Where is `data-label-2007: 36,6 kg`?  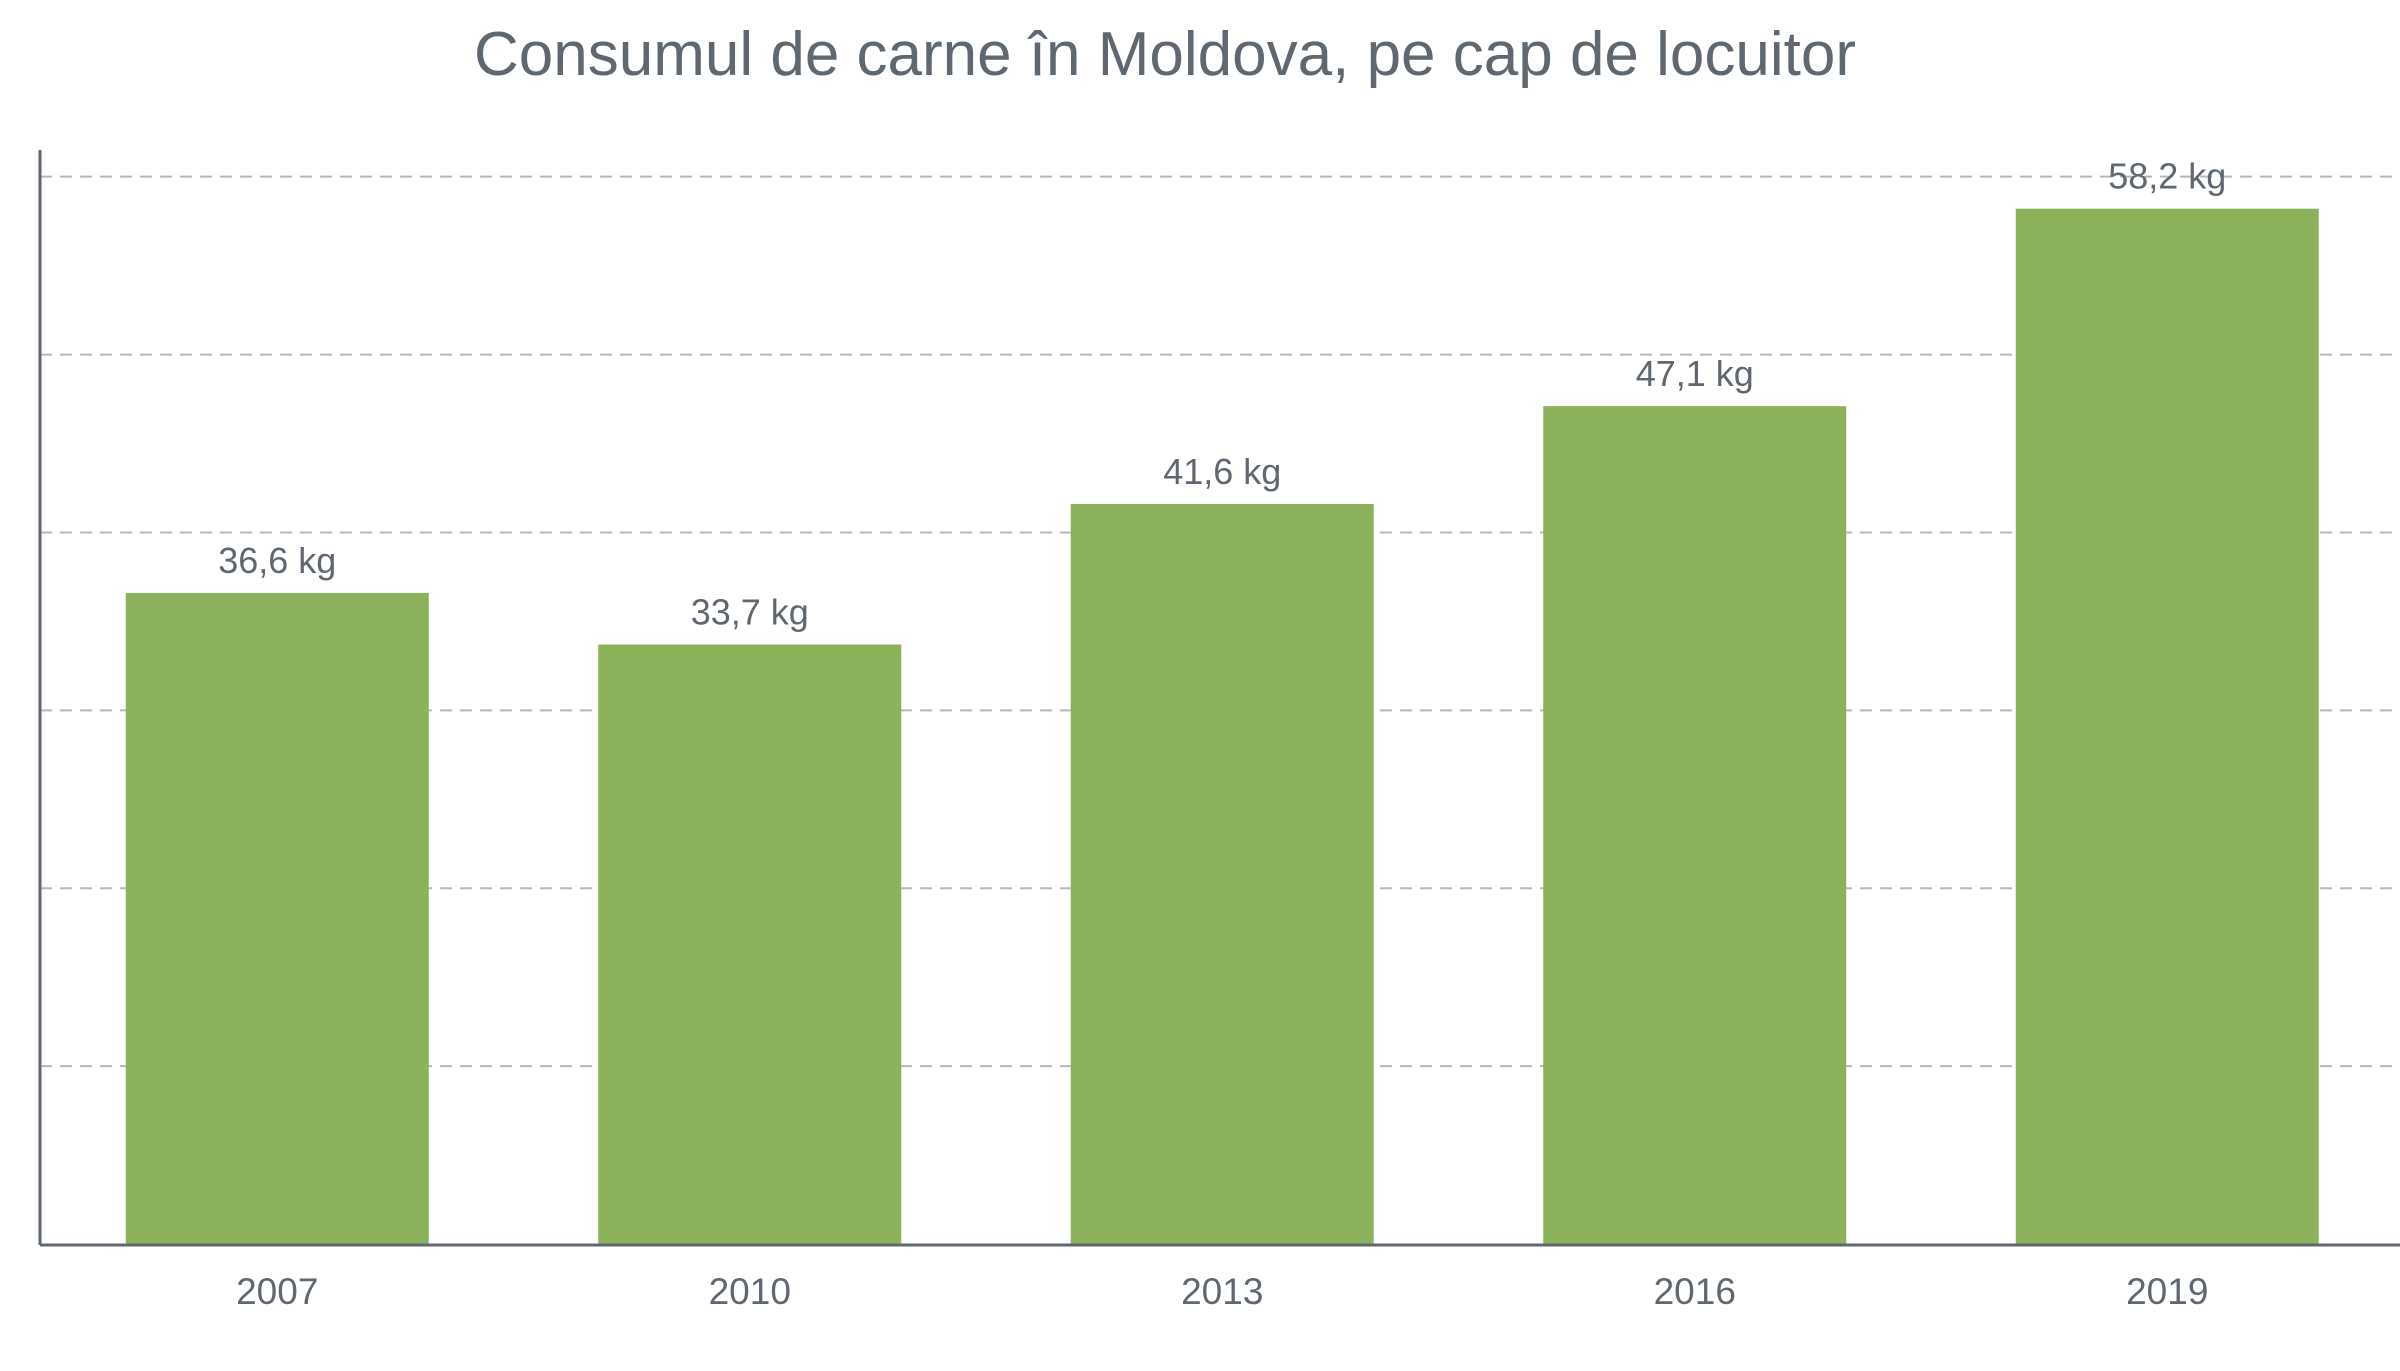 data-label-2007: 36,6 kg is located at coordinates (277, 560).